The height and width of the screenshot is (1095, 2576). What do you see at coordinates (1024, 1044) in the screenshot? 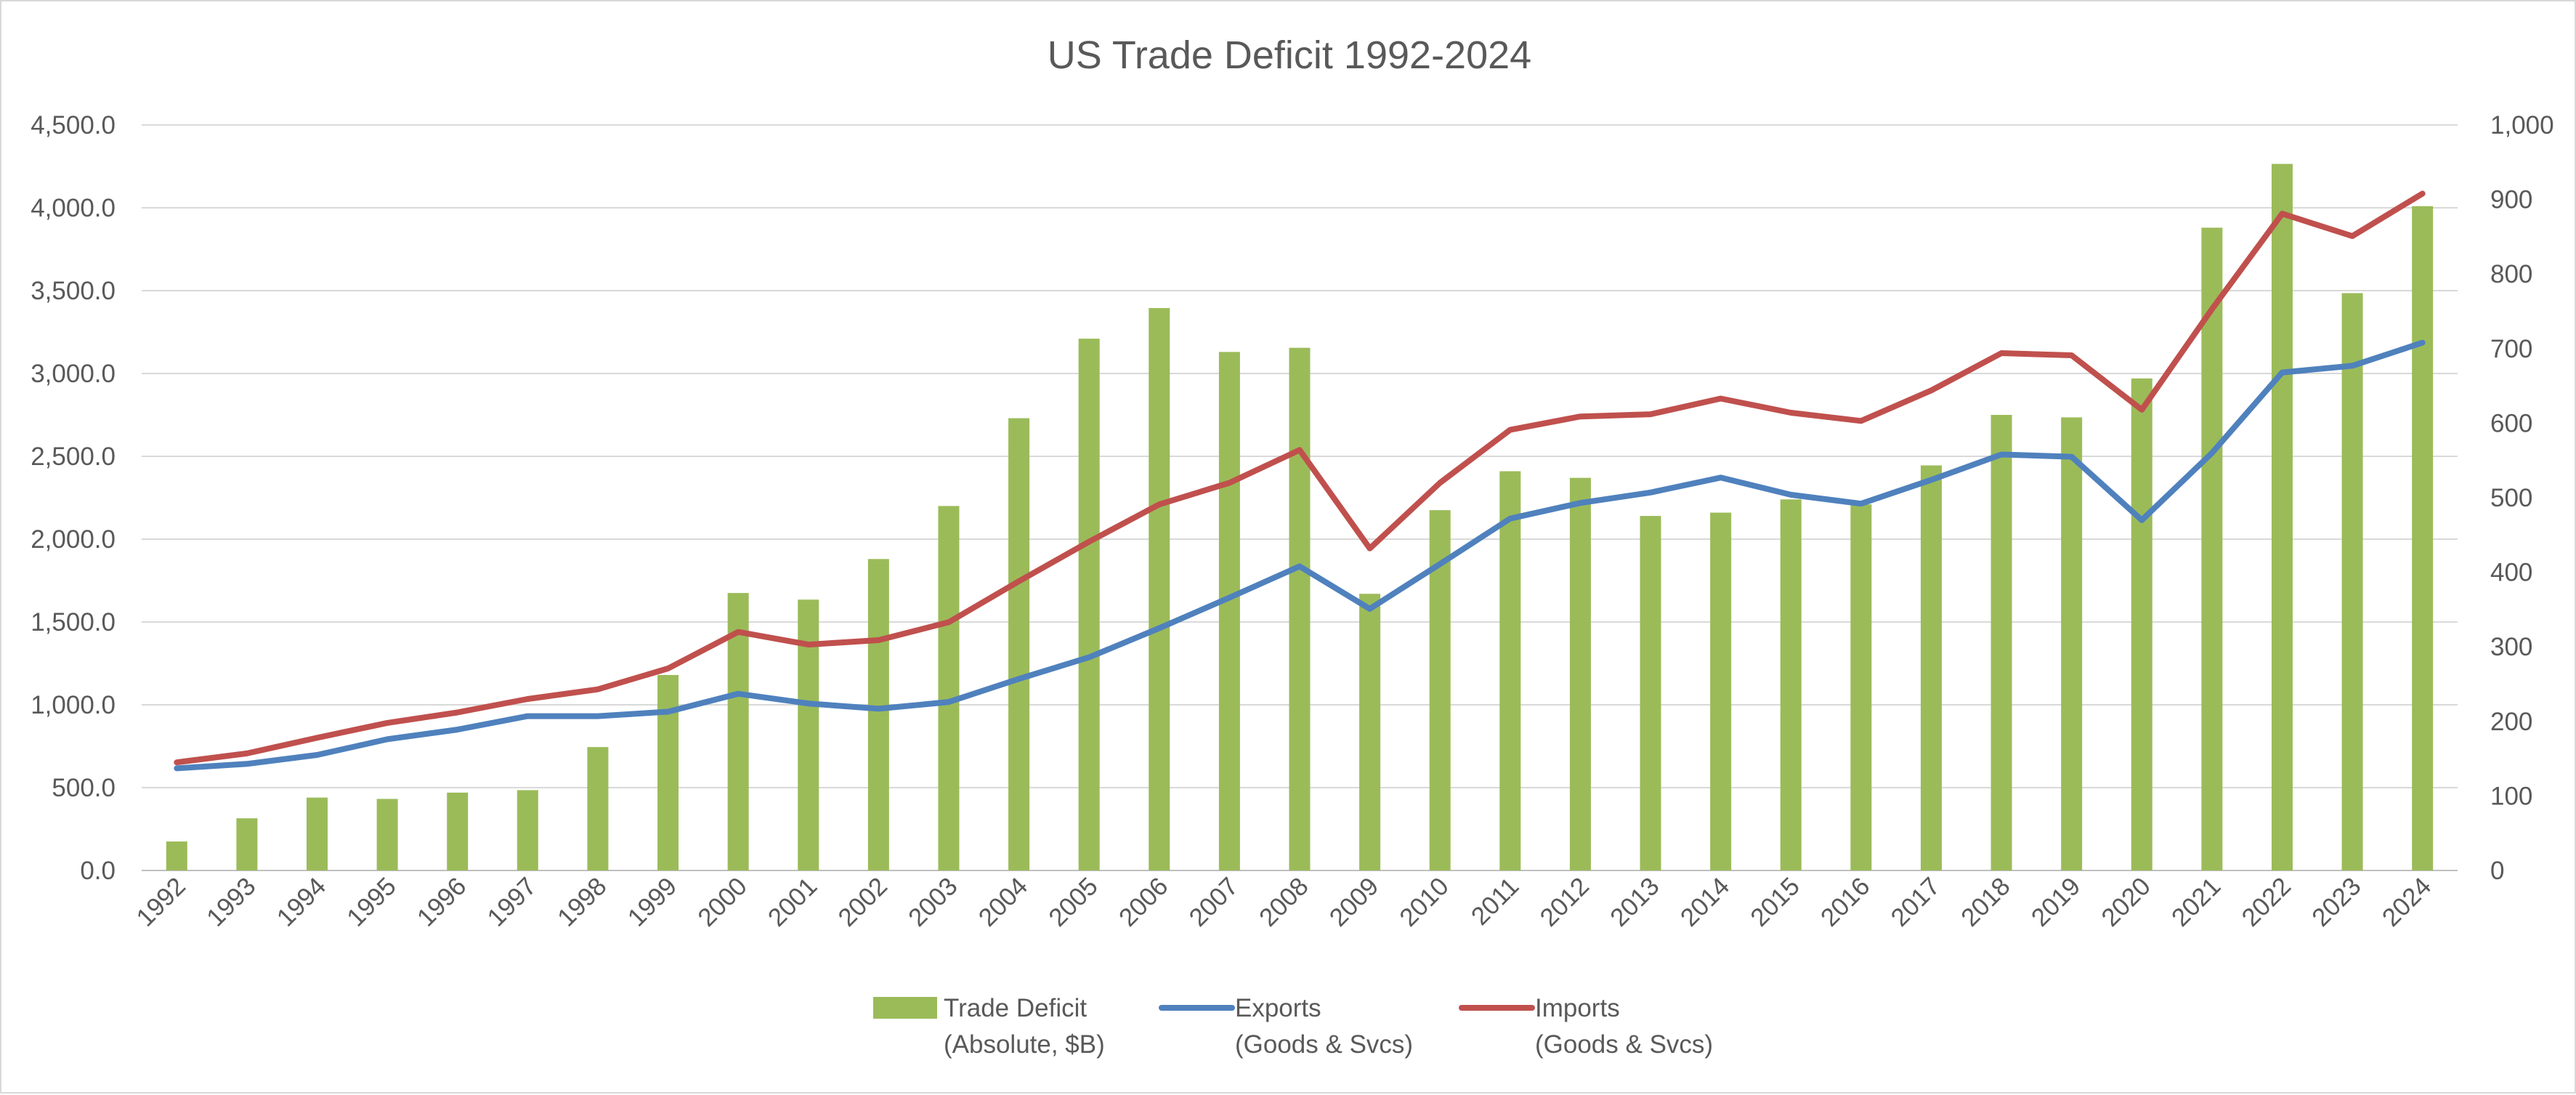
I see `legend-label-subtitle: (Absolute, $B)` at bounding box center [1024, 1044].